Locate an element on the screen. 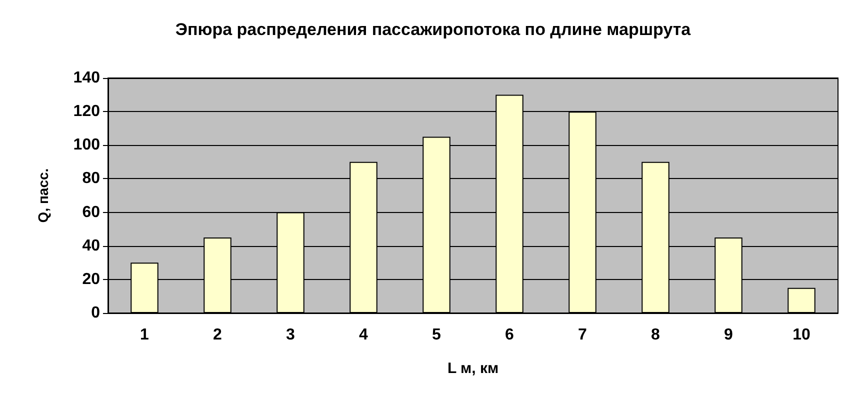 Image resolution: width=867 pixels, height=401 pixels. y-tick-label: 40 is located at coordinates (91, 245).